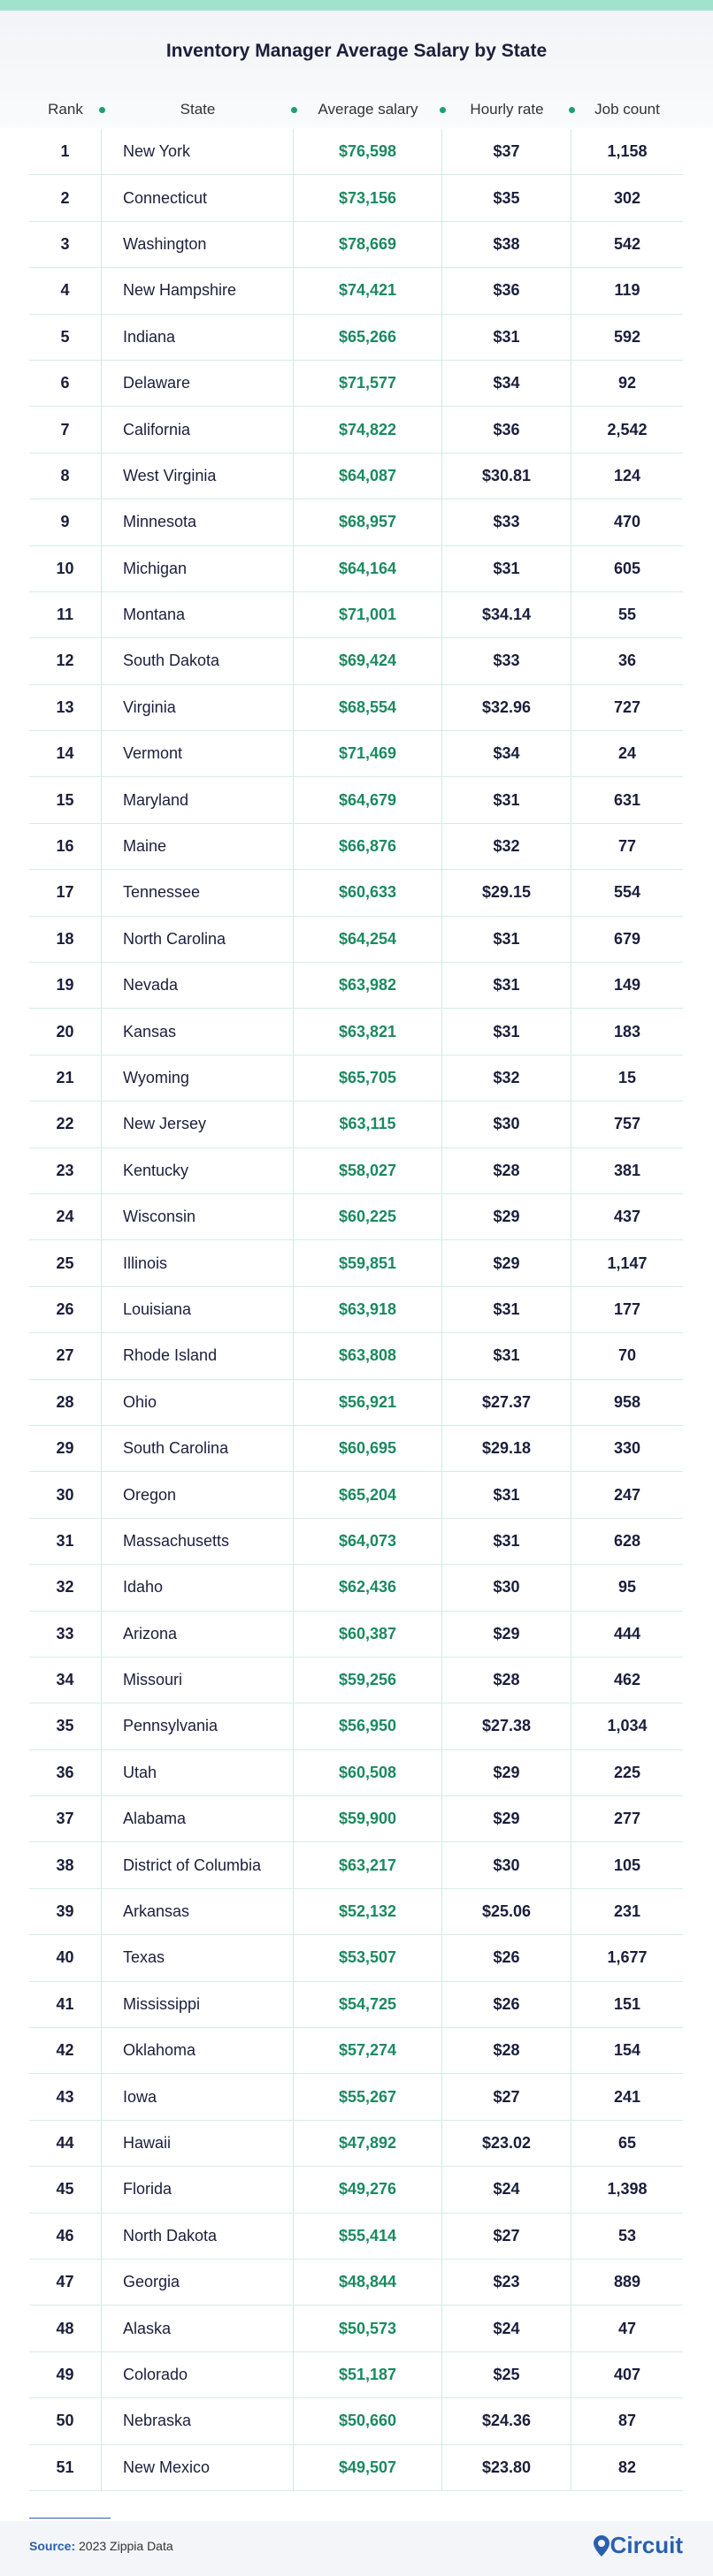 This screenshot has width=713, height=2576. What do you see at coordinates (65, 1216) in the screenshot?
I see `table-cell: 24` at bounding box center [65, 1216].